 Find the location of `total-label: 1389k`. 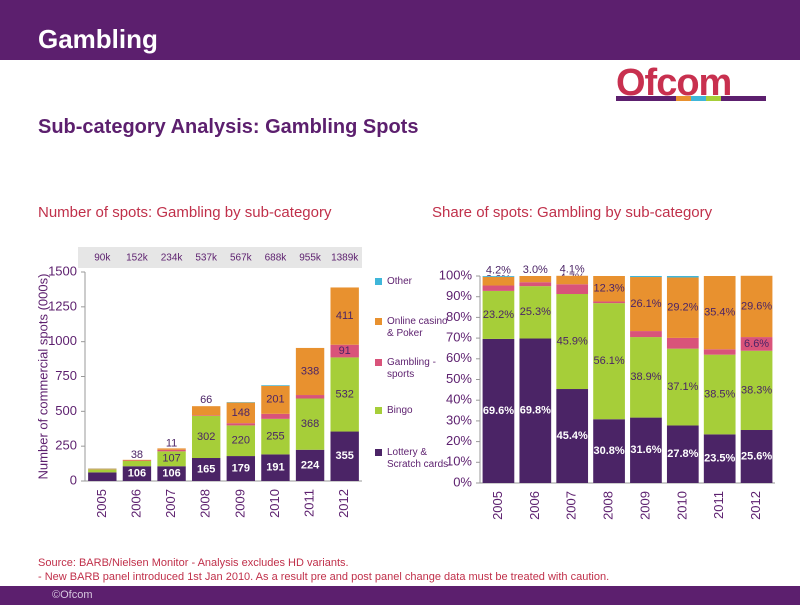

total-label: 1389k is located at coordinates (345, 258).